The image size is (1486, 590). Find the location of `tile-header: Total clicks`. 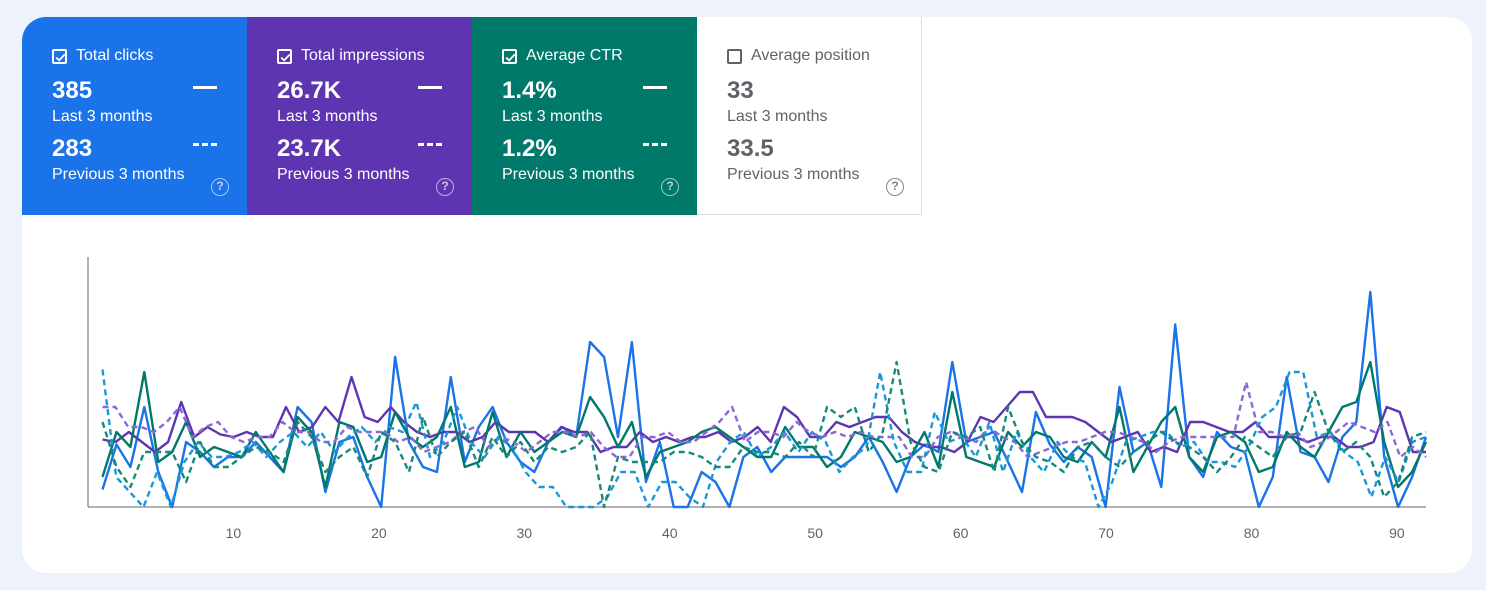

tile-header: Total clicks is located at coordinates (102, 56).